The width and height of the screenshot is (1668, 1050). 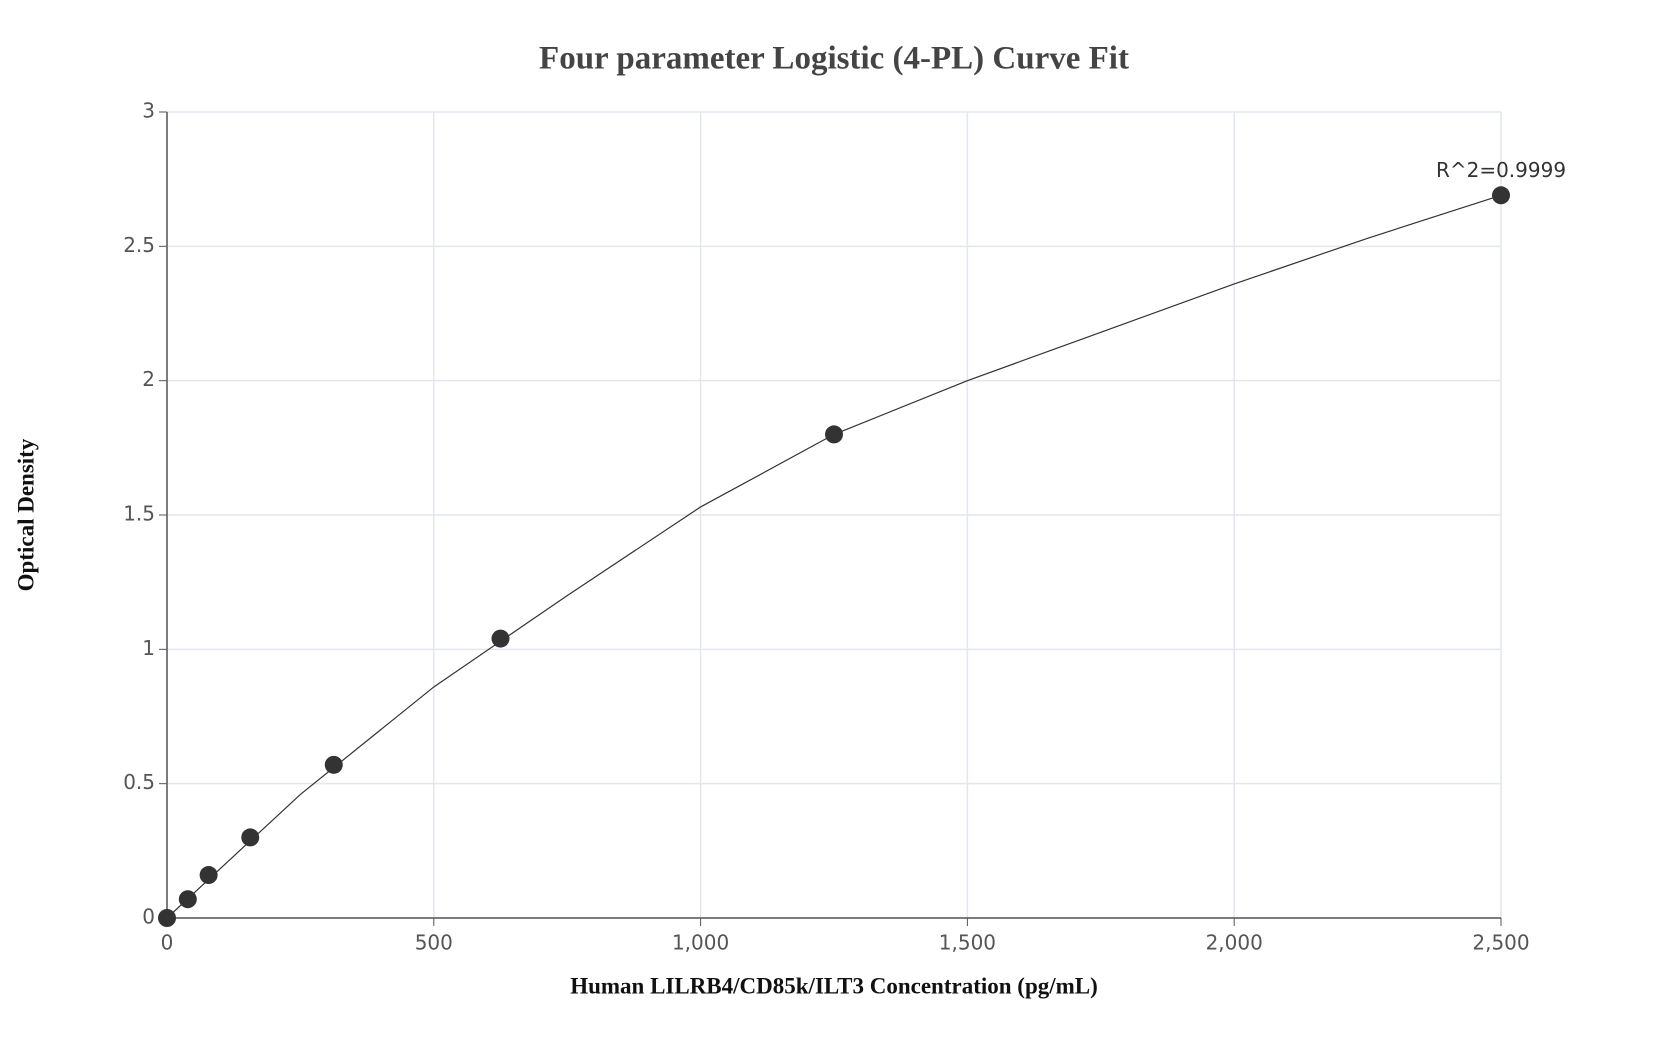 I want to click on y-tick-label: 0.5, so click(x=139, y=782).